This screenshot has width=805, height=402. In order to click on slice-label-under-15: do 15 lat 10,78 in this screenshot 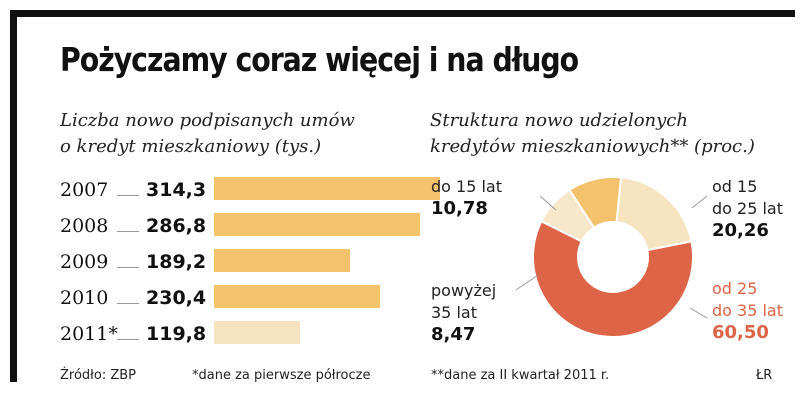, I will do `click(466, 198)`.